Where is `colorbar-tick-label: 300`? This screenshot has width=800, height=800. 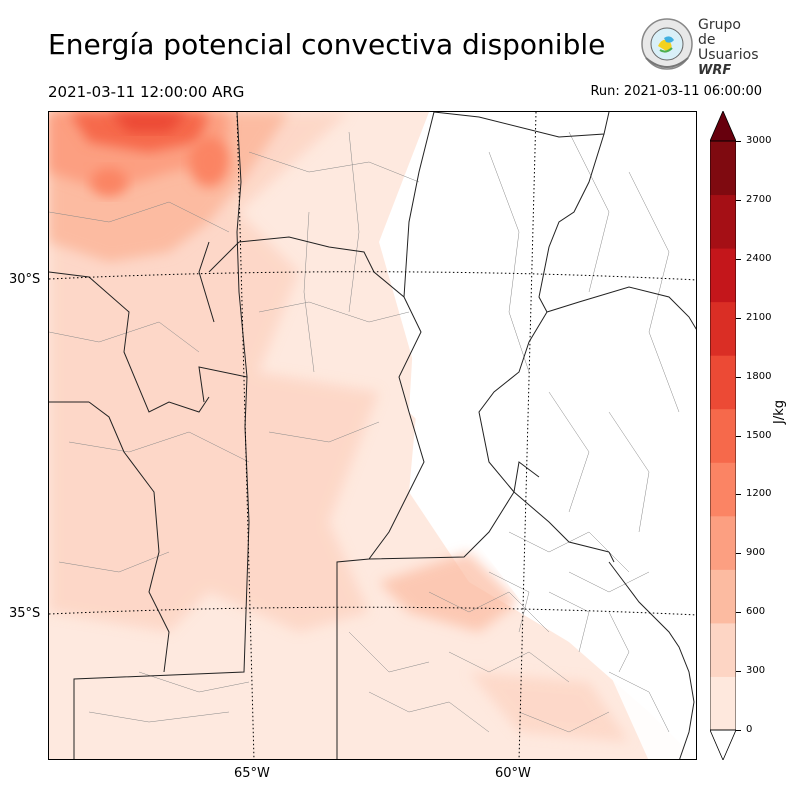
colorbar-tick-label: 300 is located at coordinates (756, 671).